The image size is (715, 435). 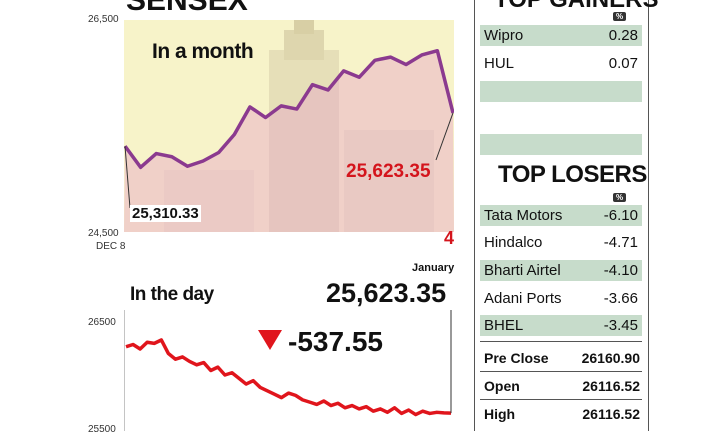 What do you see at coordinates (523, 298) in the screenshot?
I see `loser-name: Adani Ports` at bounding box center [523, 298].